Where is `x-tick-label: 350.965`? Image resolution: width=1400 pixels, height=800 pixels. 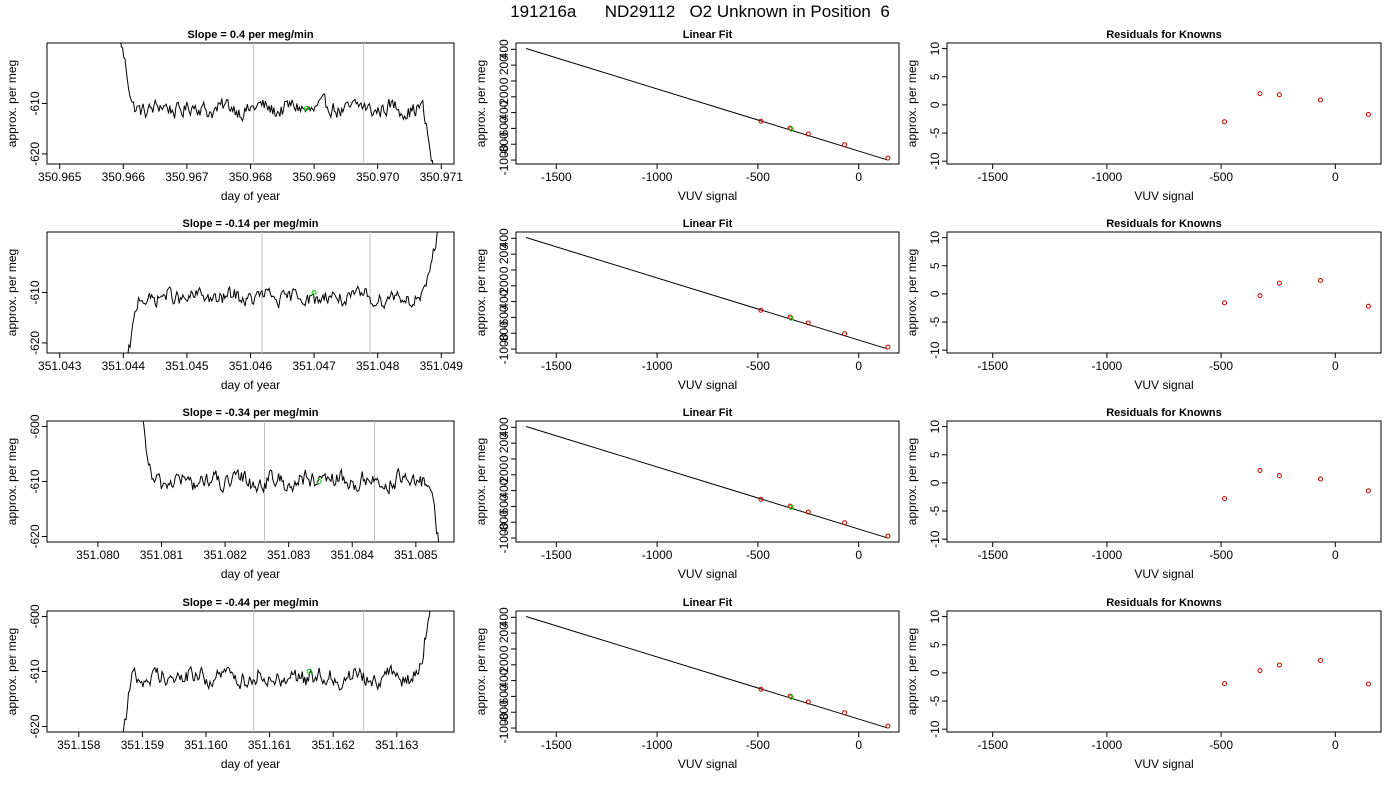 x-tick-label: 350.965 is located at coordinates (60, 177).